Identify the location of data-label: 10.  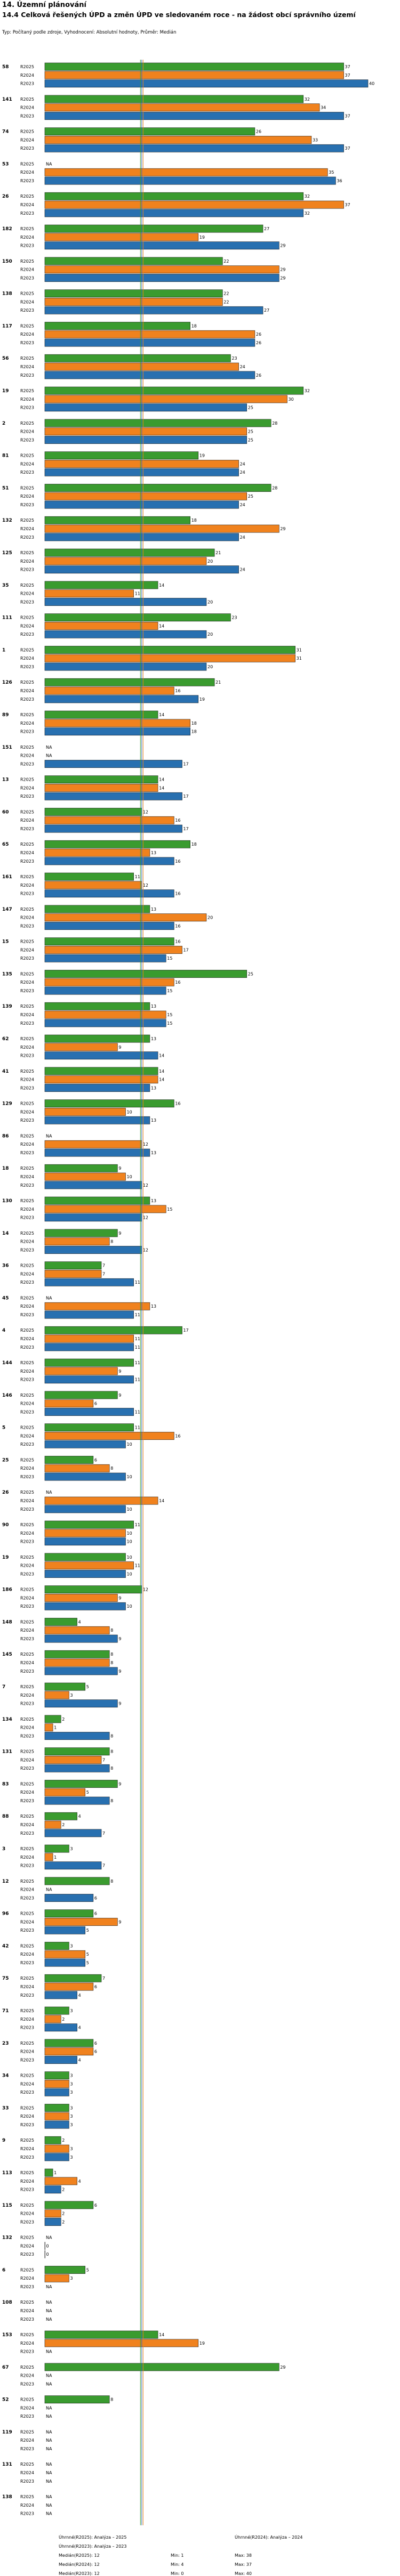
(129, 1111).